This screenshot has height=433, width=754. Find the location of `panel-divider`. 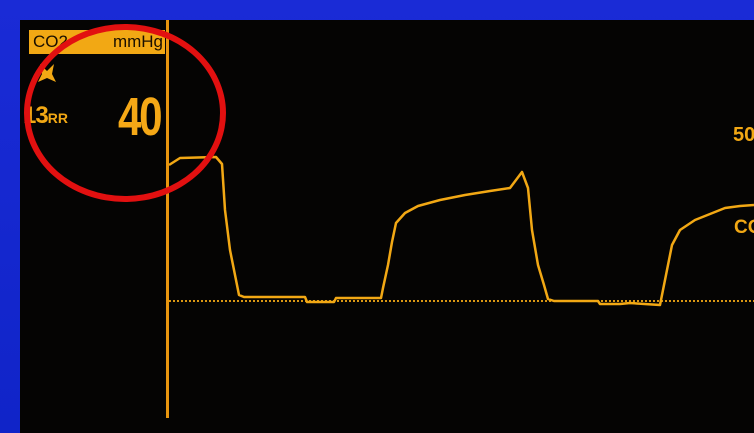

panel-divider is located at coordinates (167, 219).